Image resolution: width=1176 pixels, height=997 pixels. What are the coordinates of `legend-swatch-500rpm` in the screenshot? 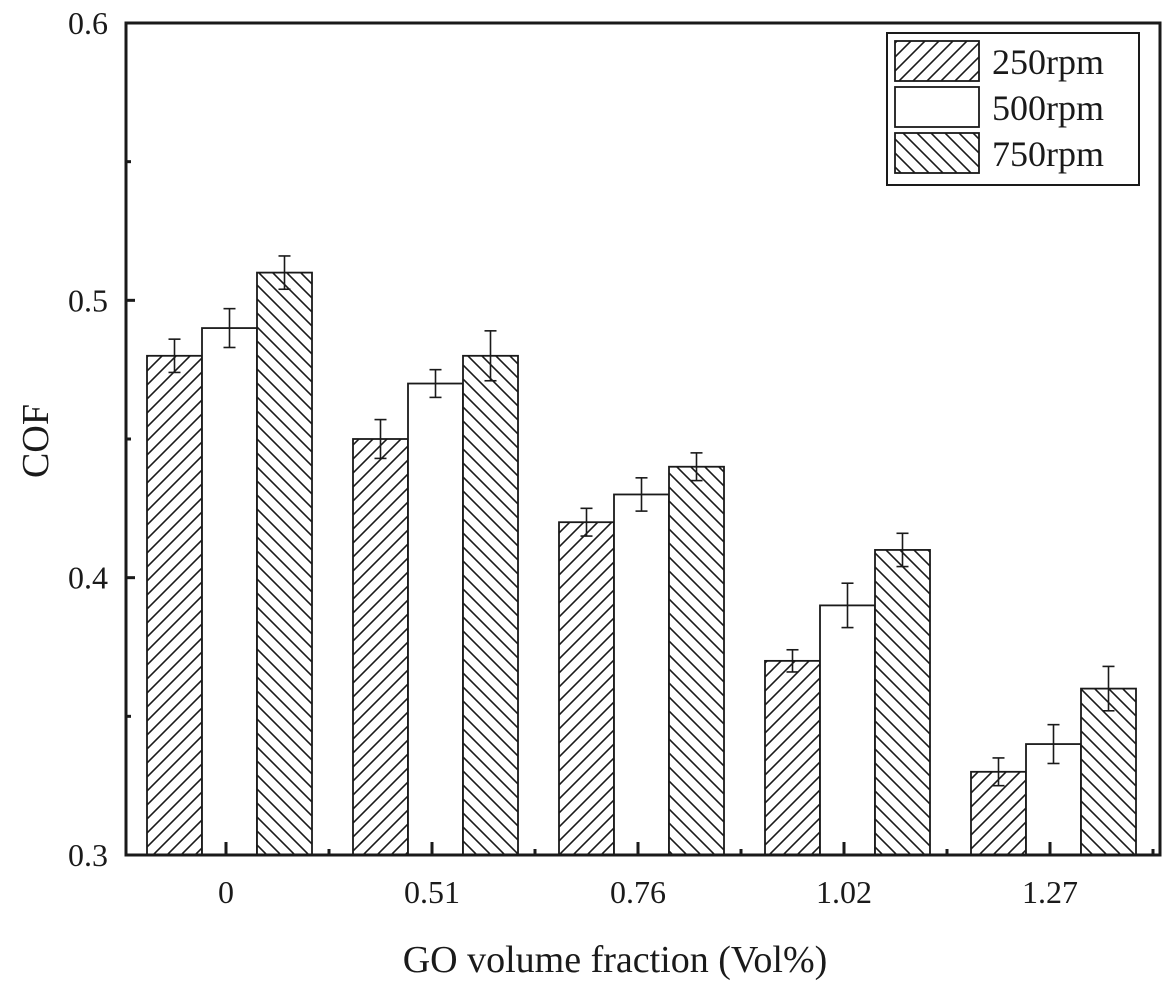 It's located at (937, 107).